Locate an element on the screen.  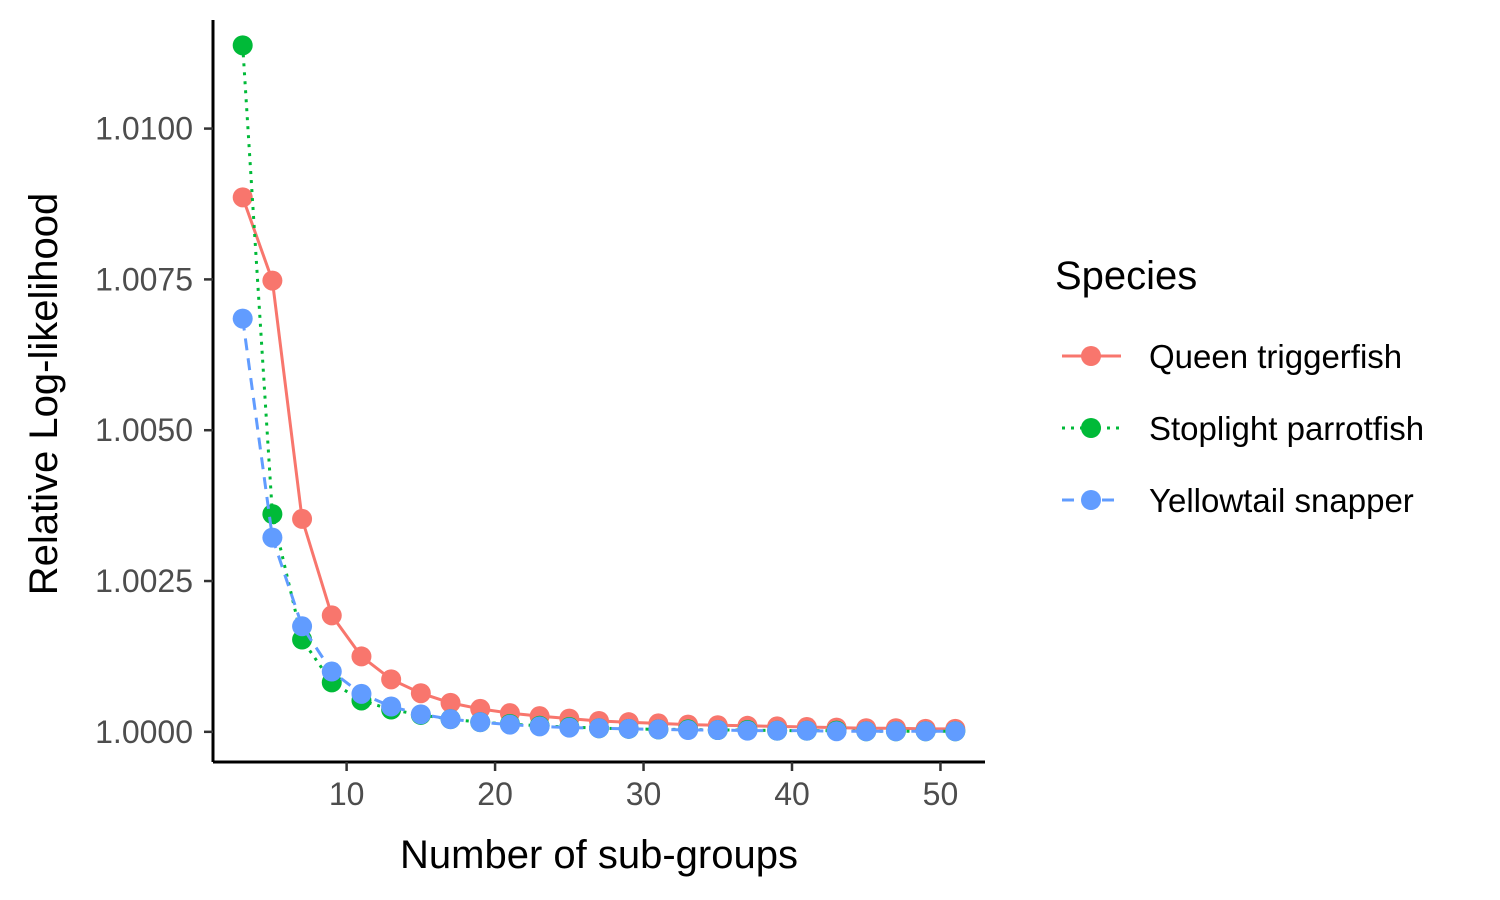
legend-label: Yellowtail snapper is located at coordinates (1281, 500).